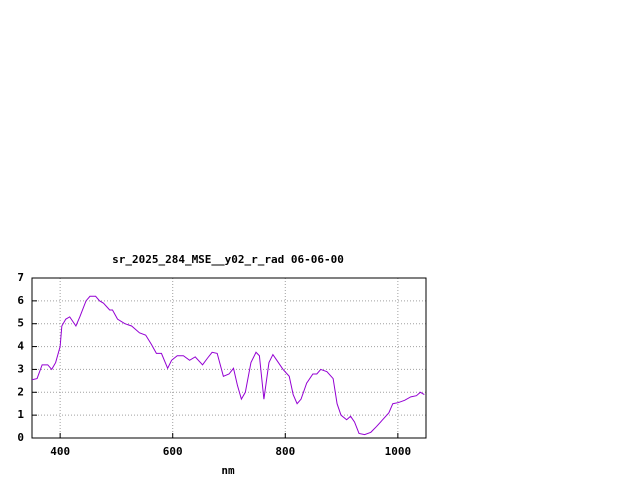  What do you see at coordinates (20, 368) in the screenshot?
I see `y-tick-label: 3` at bounding box center [20, 368].